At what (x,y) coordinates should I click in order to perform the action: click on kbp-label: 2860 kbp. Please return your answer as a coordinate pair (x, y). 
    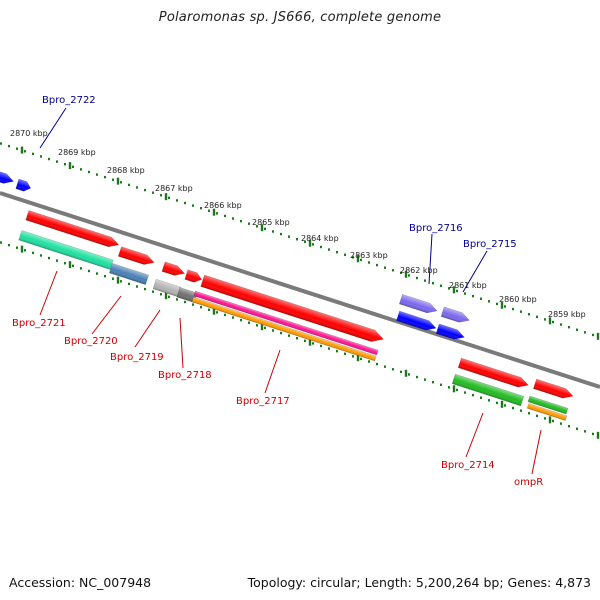
    Looking at the image, I should click on (518, 299).